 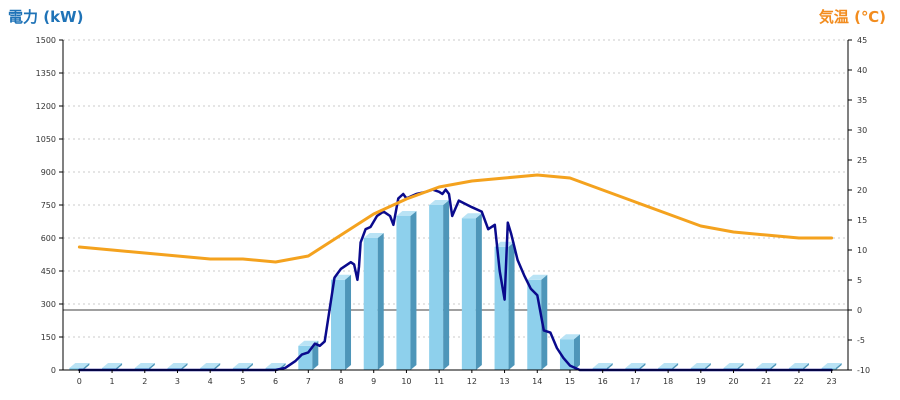 What do you see at coordinates (46, 106) in the screenshot?
I see `left-tick-label-8: 1200` at bounding box center [46, 106].